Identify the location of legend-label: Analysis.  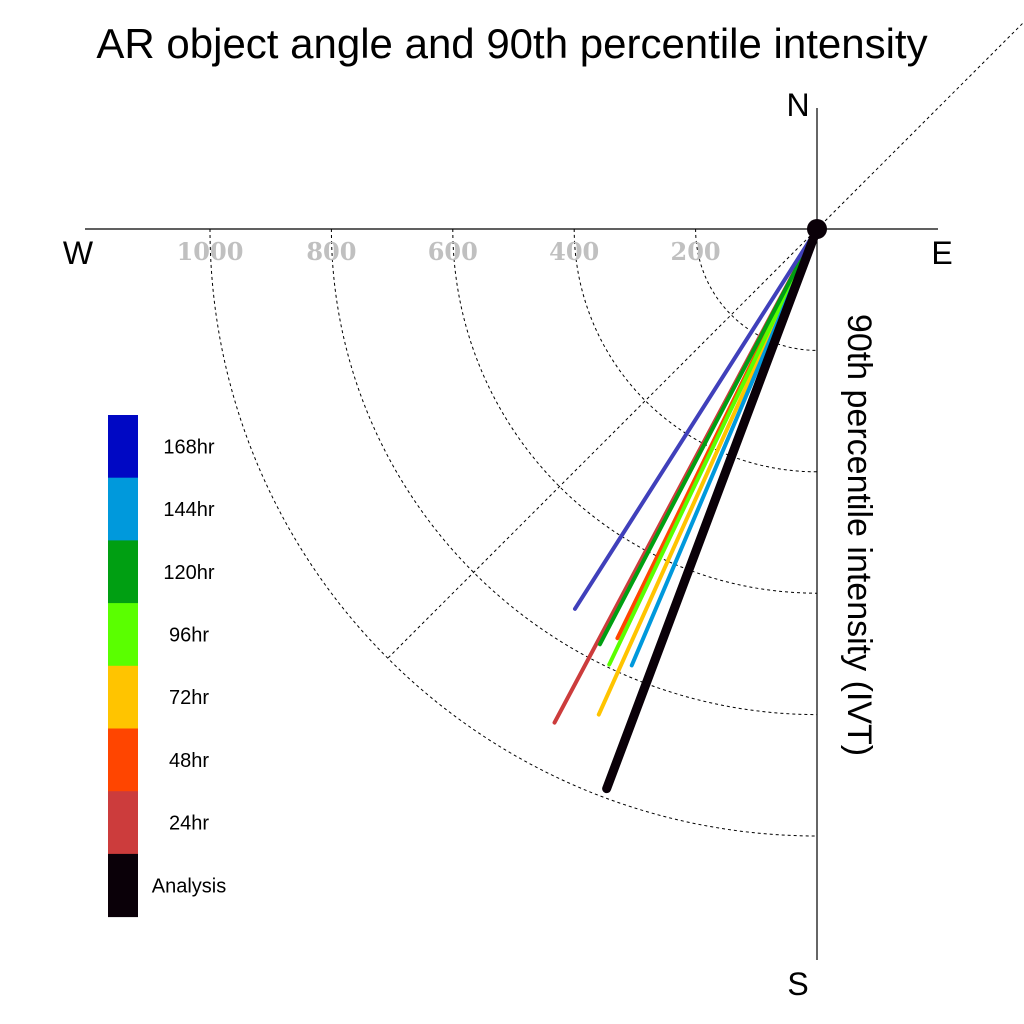
(189, 886).